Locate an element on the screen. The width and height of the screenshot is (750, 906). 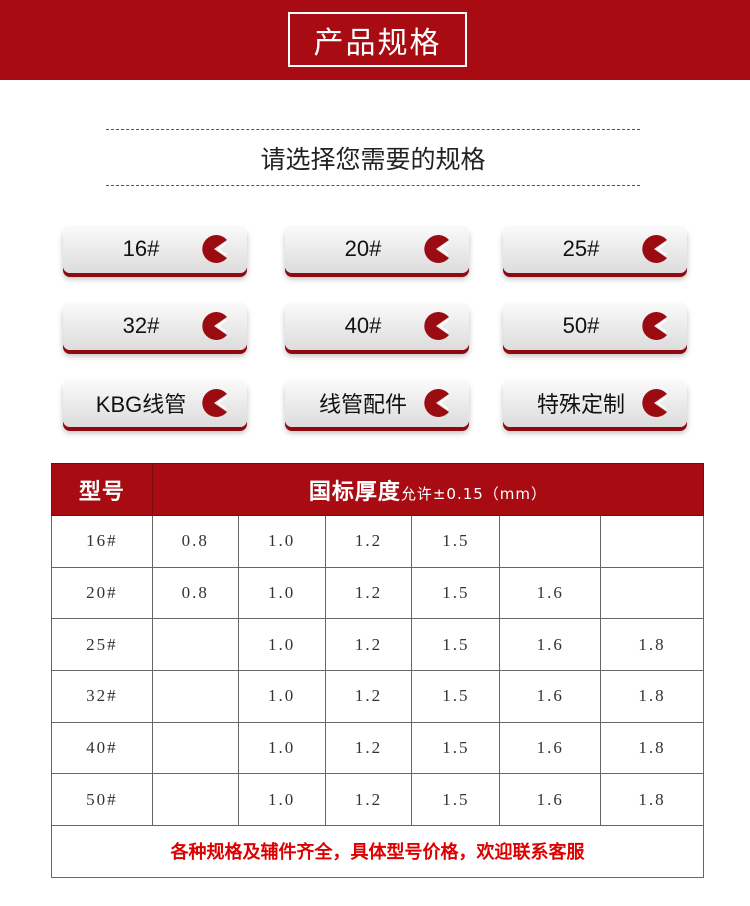
table-row: 40# 1.0 1.2 1.5 1.6 1.8 is located at coordinates (377, 748).